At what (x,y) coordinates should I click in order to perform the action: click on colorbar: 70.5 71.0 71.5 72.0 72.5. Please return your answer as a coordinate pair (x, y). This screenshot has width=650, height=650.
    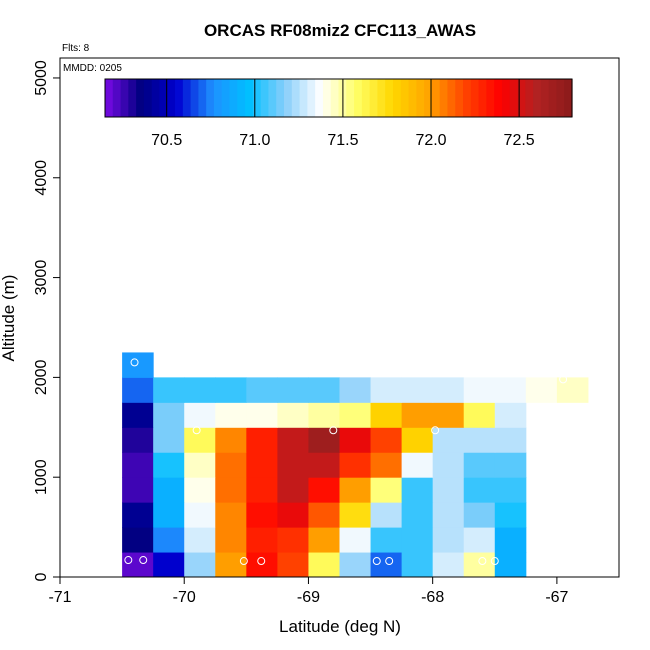
    Looking at the image, I should click on (338, 113).